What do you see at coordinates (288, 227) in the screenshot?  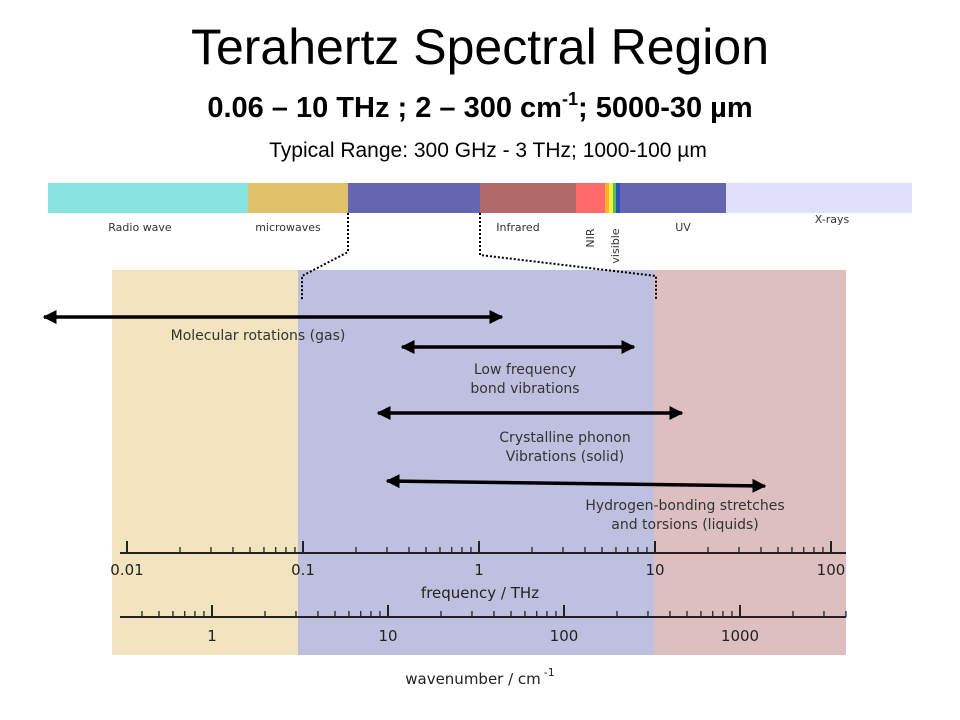 I see `band-label: microwaves` at bounding box center [288, 227].